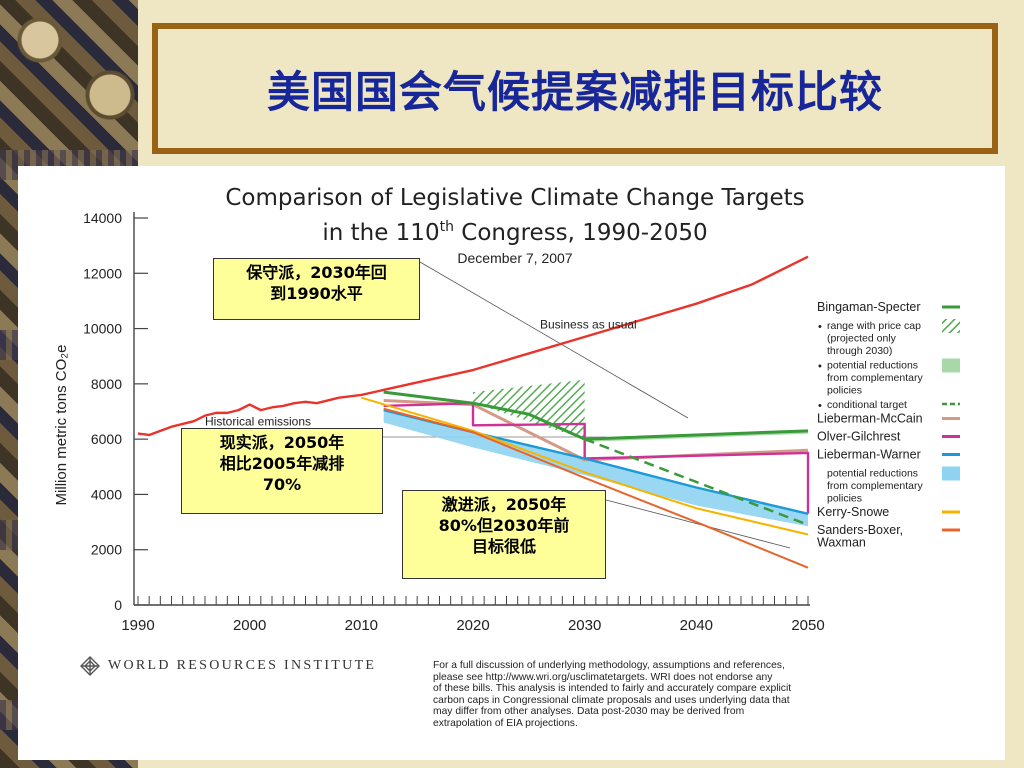 The width and height of the screenshot is (1024, 768). I want to click on legend-label: Kerry-Snowe, so click(853, 512).